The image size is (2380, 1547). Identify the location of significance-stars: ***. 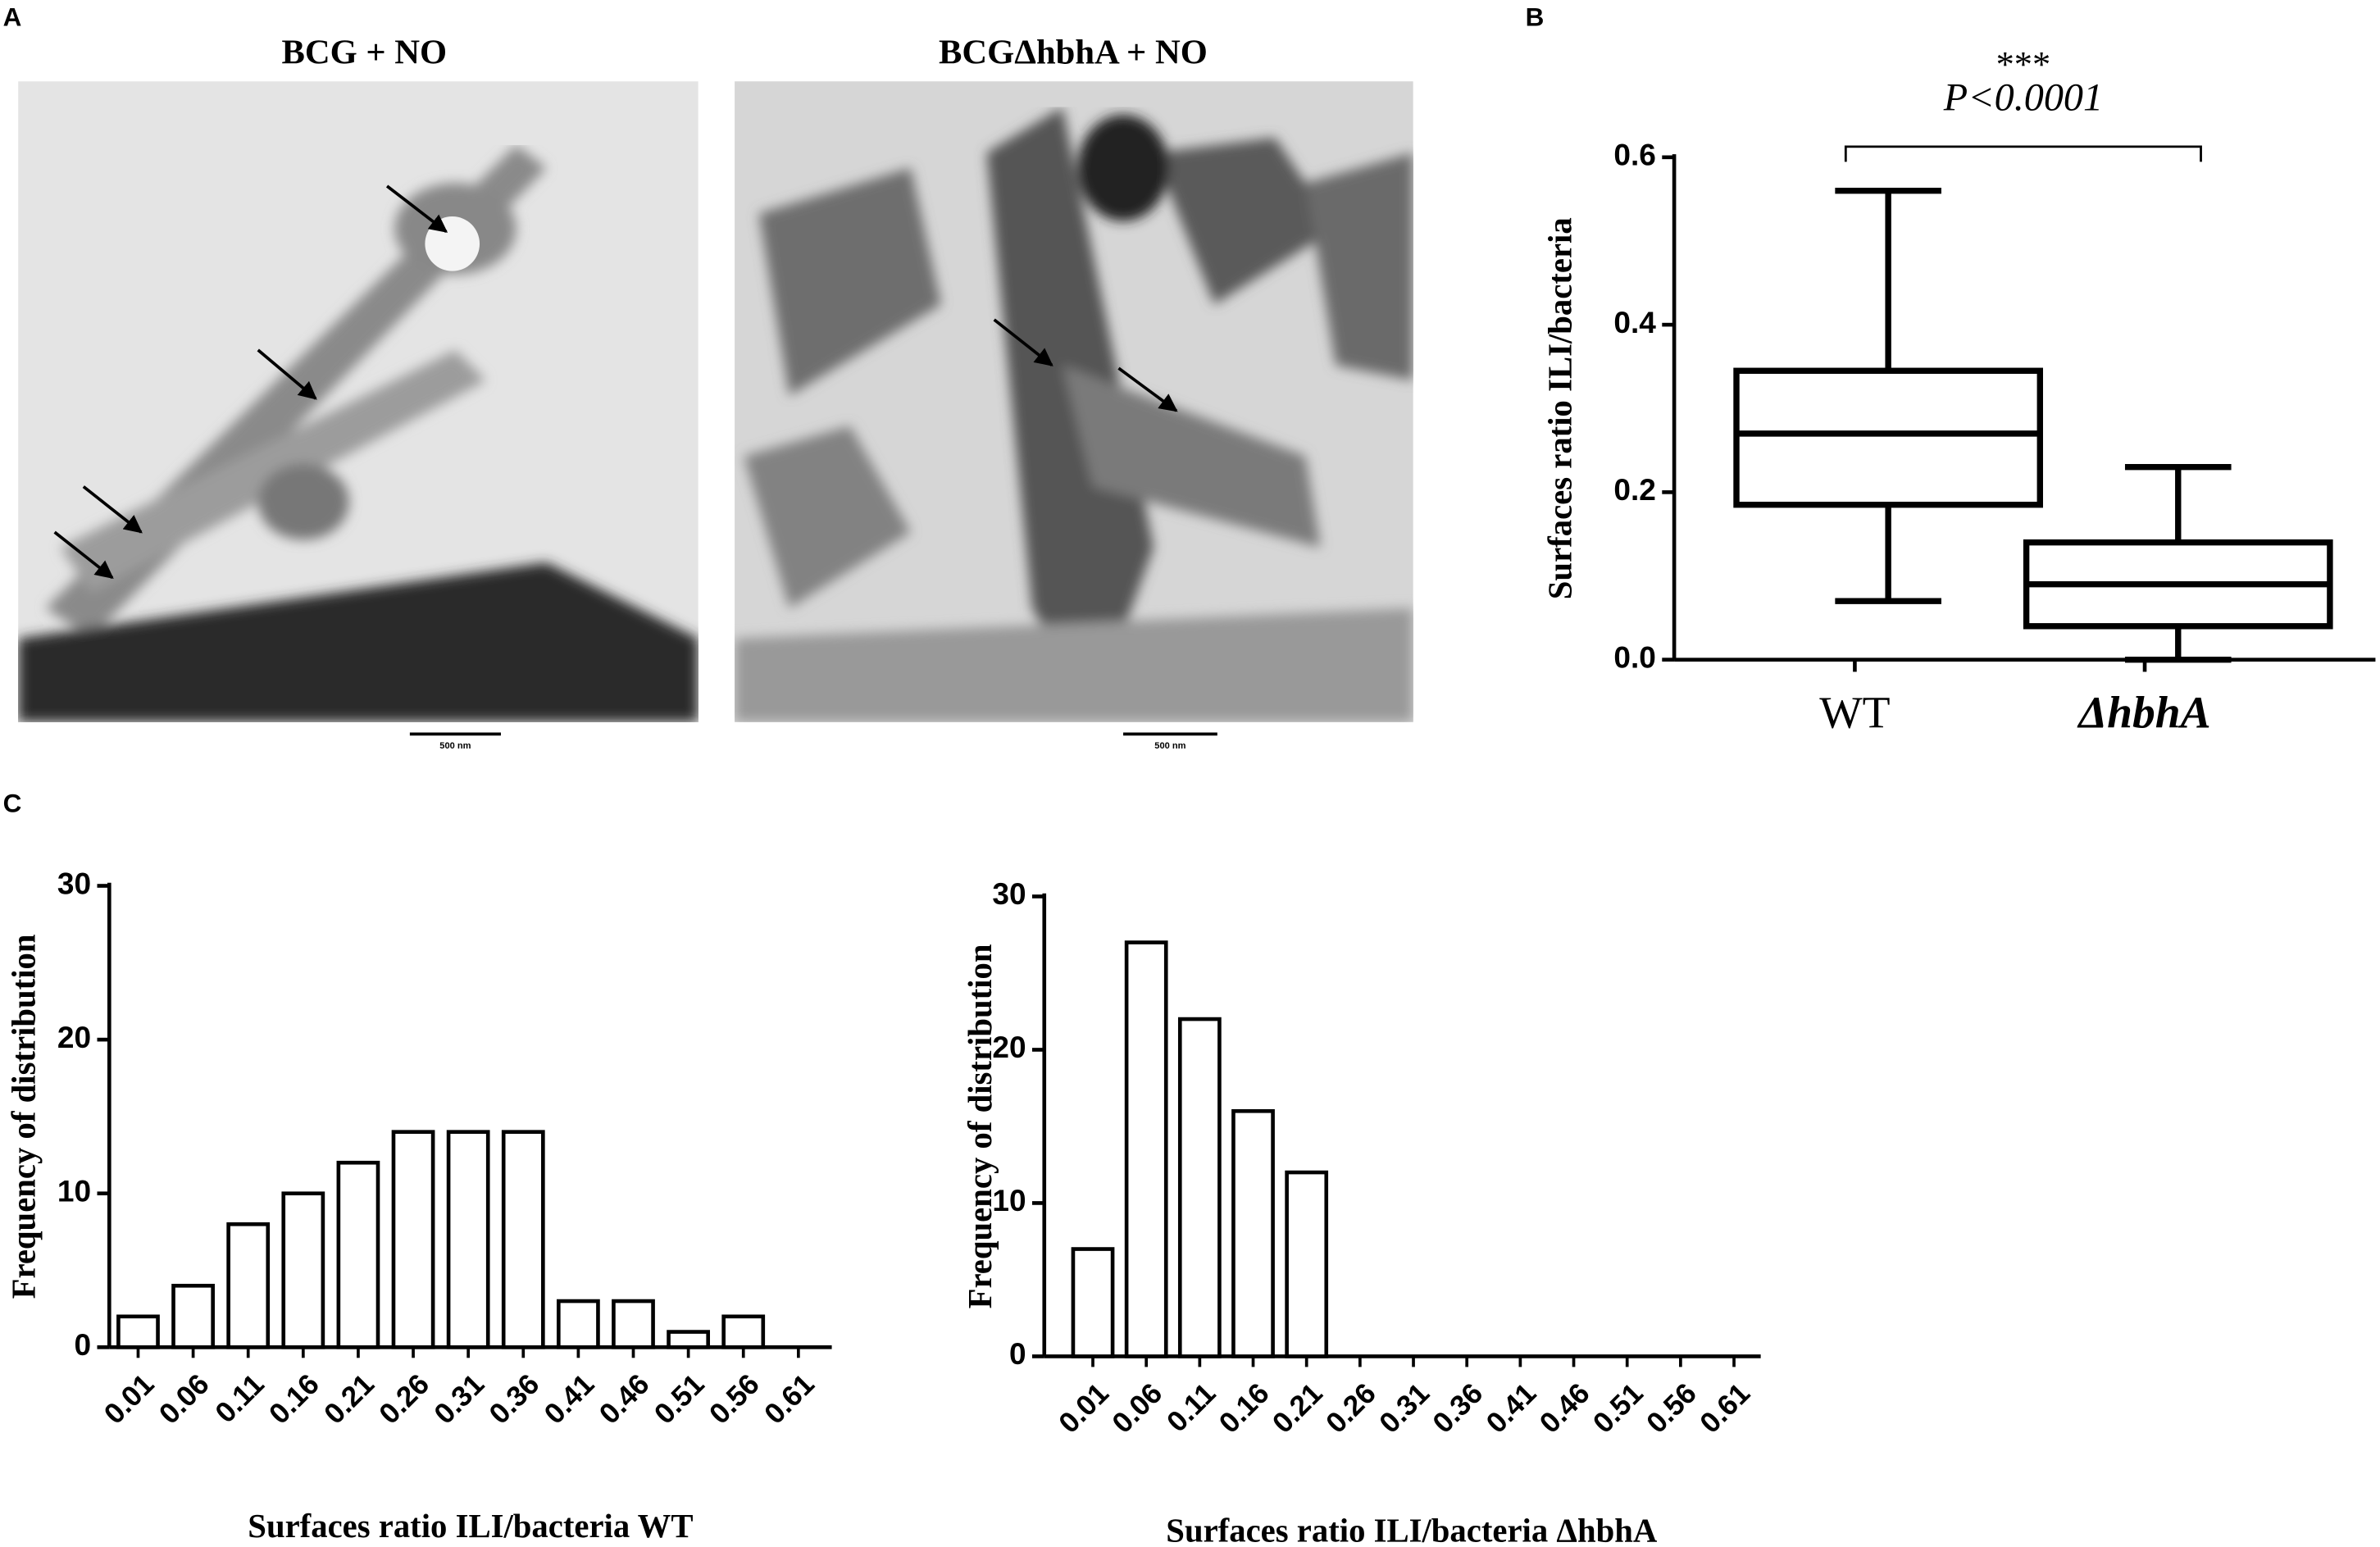
(2023, 63).